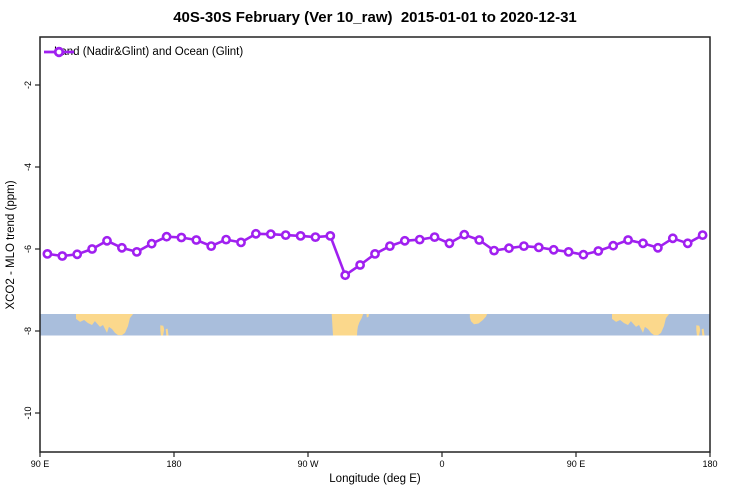 The height and width of the screenshot is (500, 750). I want to click on legend-label: Land (Nadir&Glint) and Ocean (Glint), so click(149, 52).